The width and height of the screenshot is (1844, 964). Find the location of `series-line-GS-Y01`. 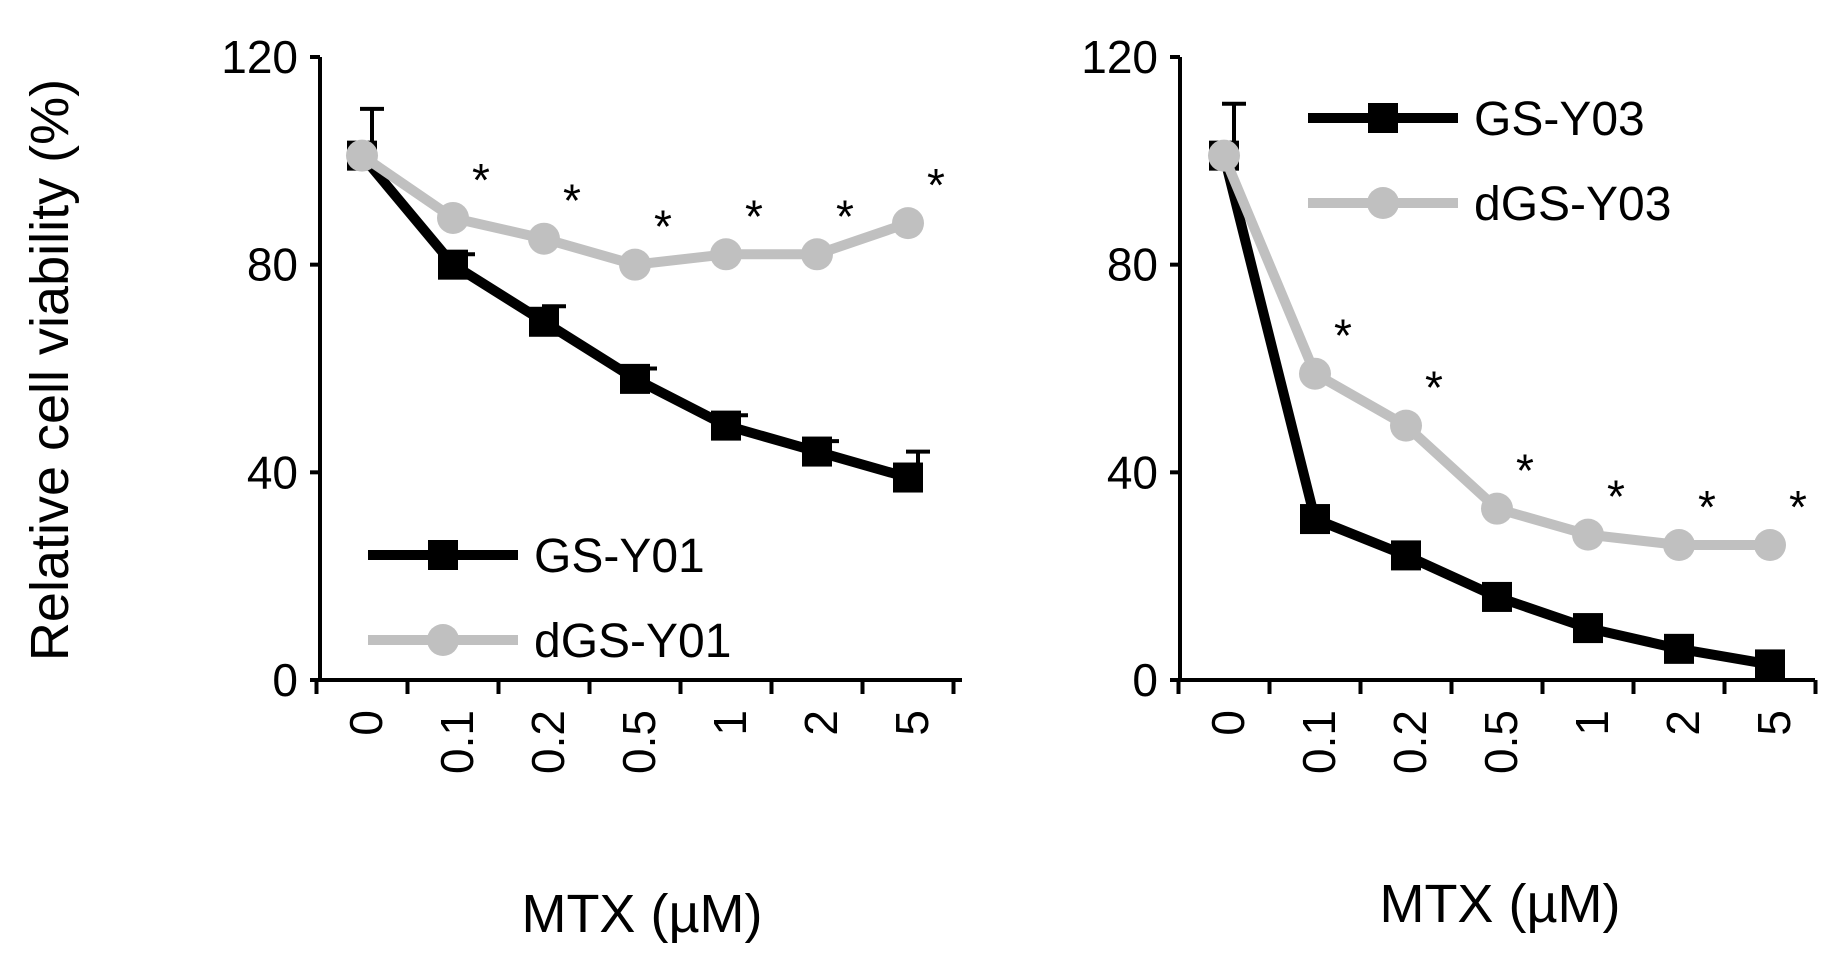

series-line-GS-Y01 is located at coordinates (634, 317).